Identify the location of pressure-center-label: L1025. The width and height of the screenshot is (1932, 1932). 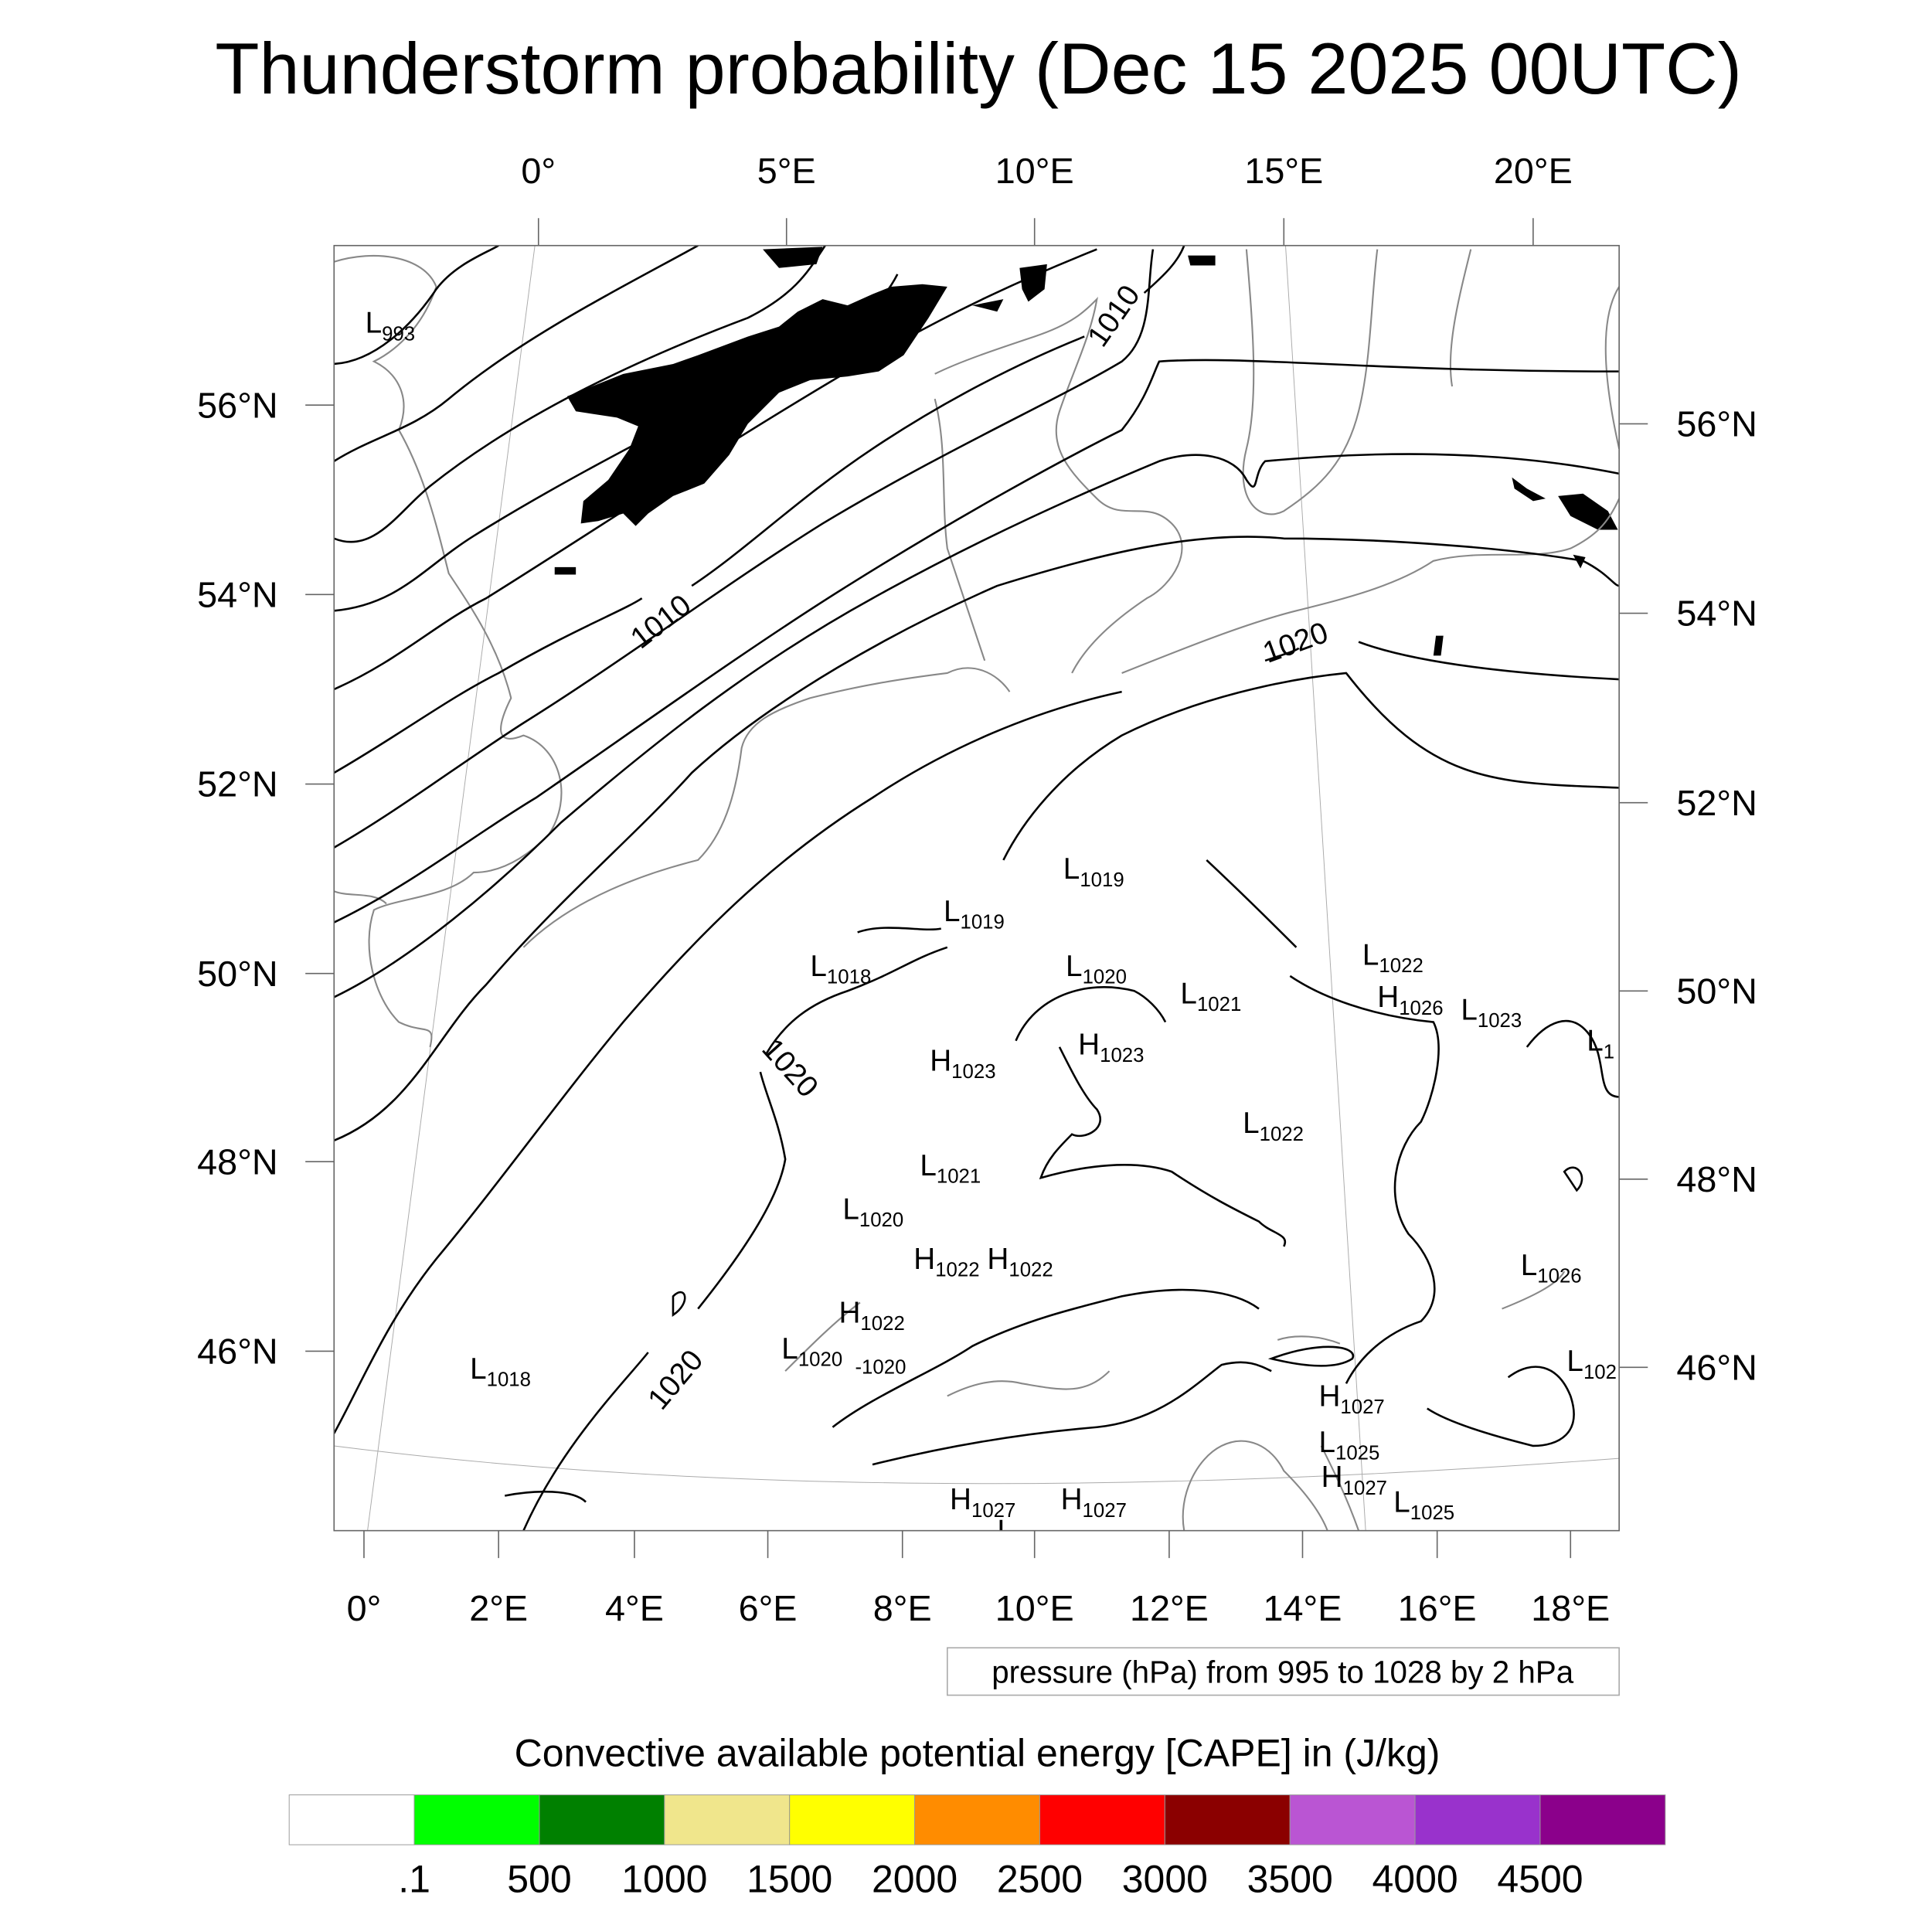
(1348, 1445).